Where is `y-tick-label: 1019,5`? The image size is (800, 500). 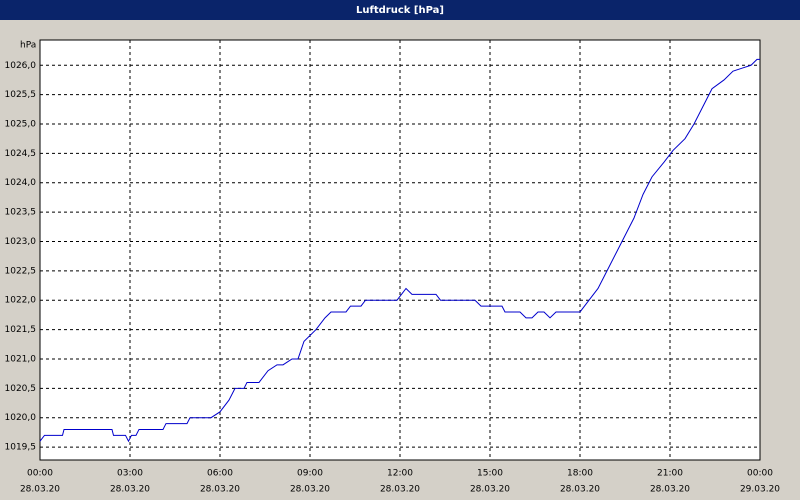
y-tick-label: 1019,5 is located at coordinates (21, 448).